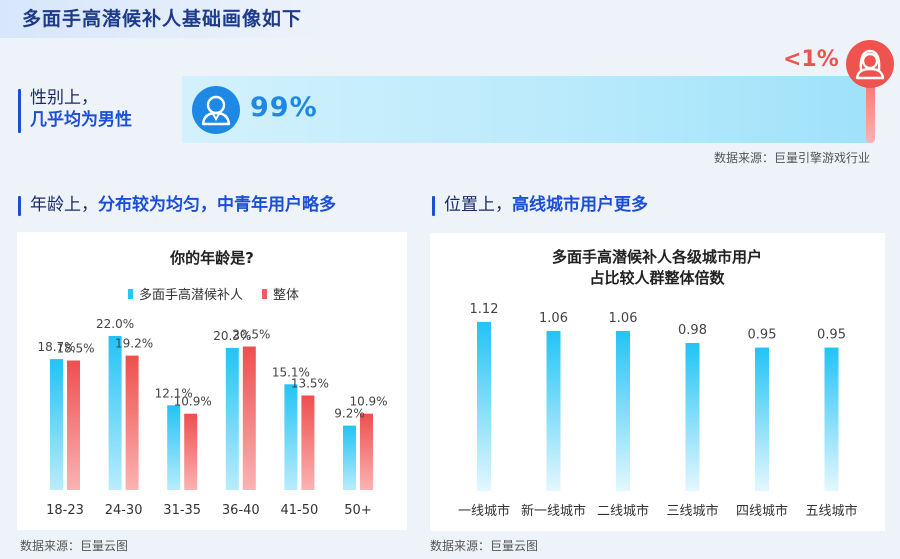  Describe the element at coordinates (56, 347) in the screenshot. I see `label-potential-18-23: 18.7%` at that location.